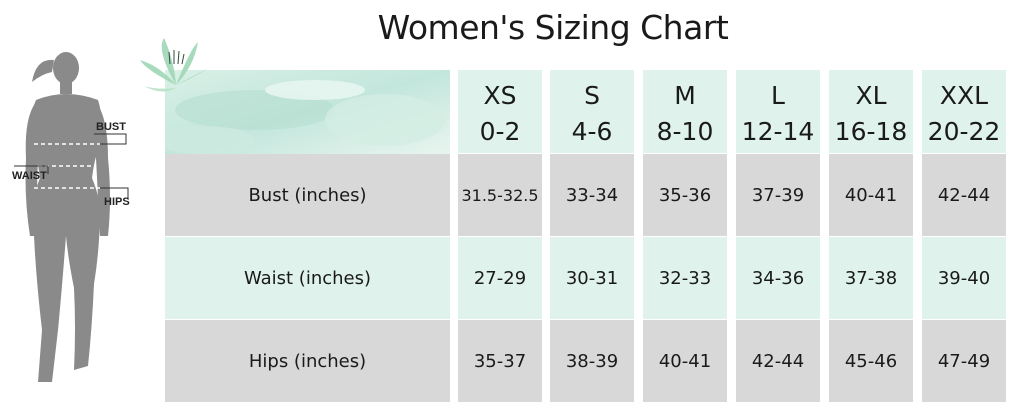 The height and width of the screenshot is (418, 1016). I want to click on size-label: XL, so click(871, 95).